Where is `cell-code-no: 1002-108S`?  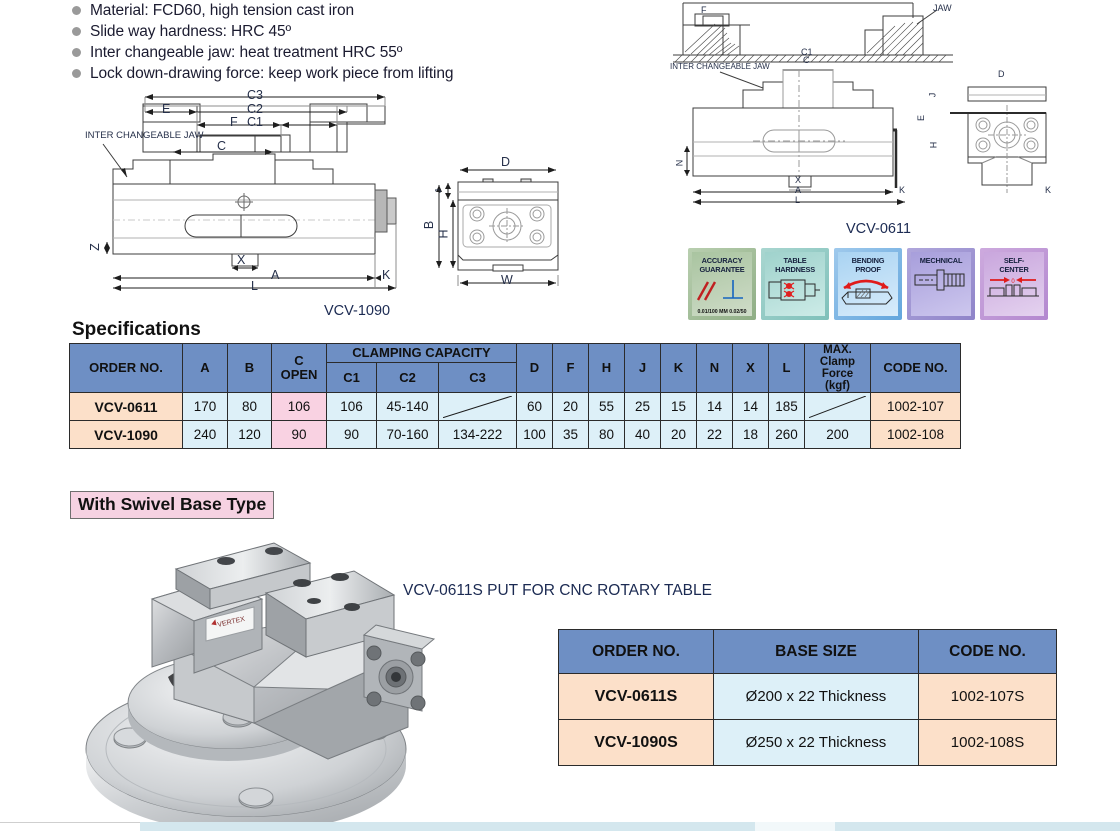 cell-code-no: 1002-108S is located at coordinates (987, 742).